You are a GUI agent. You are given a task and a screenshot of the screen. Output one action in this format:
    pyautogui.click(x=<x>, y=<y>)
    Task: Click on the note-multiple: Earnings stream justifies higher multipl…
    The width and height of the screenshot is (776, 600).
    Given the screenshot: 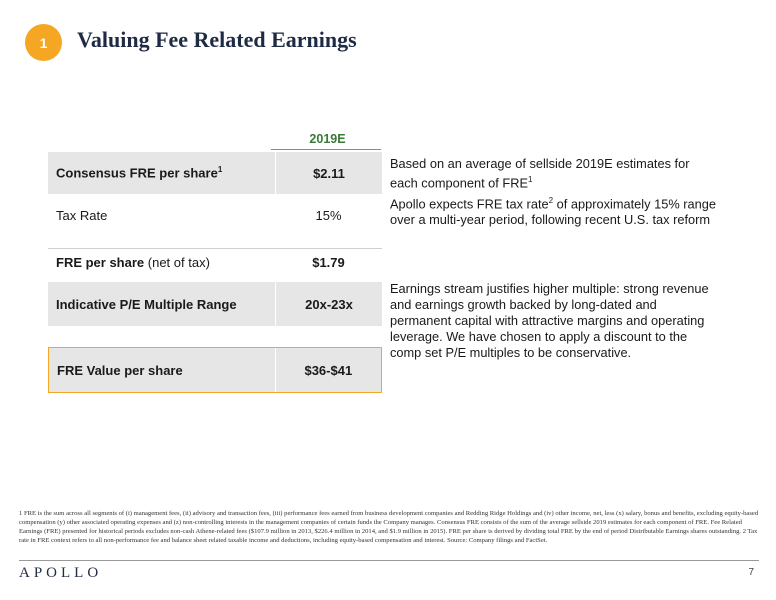 What is the action you would take?
    pyautogui.click(x=549, y=320)
    